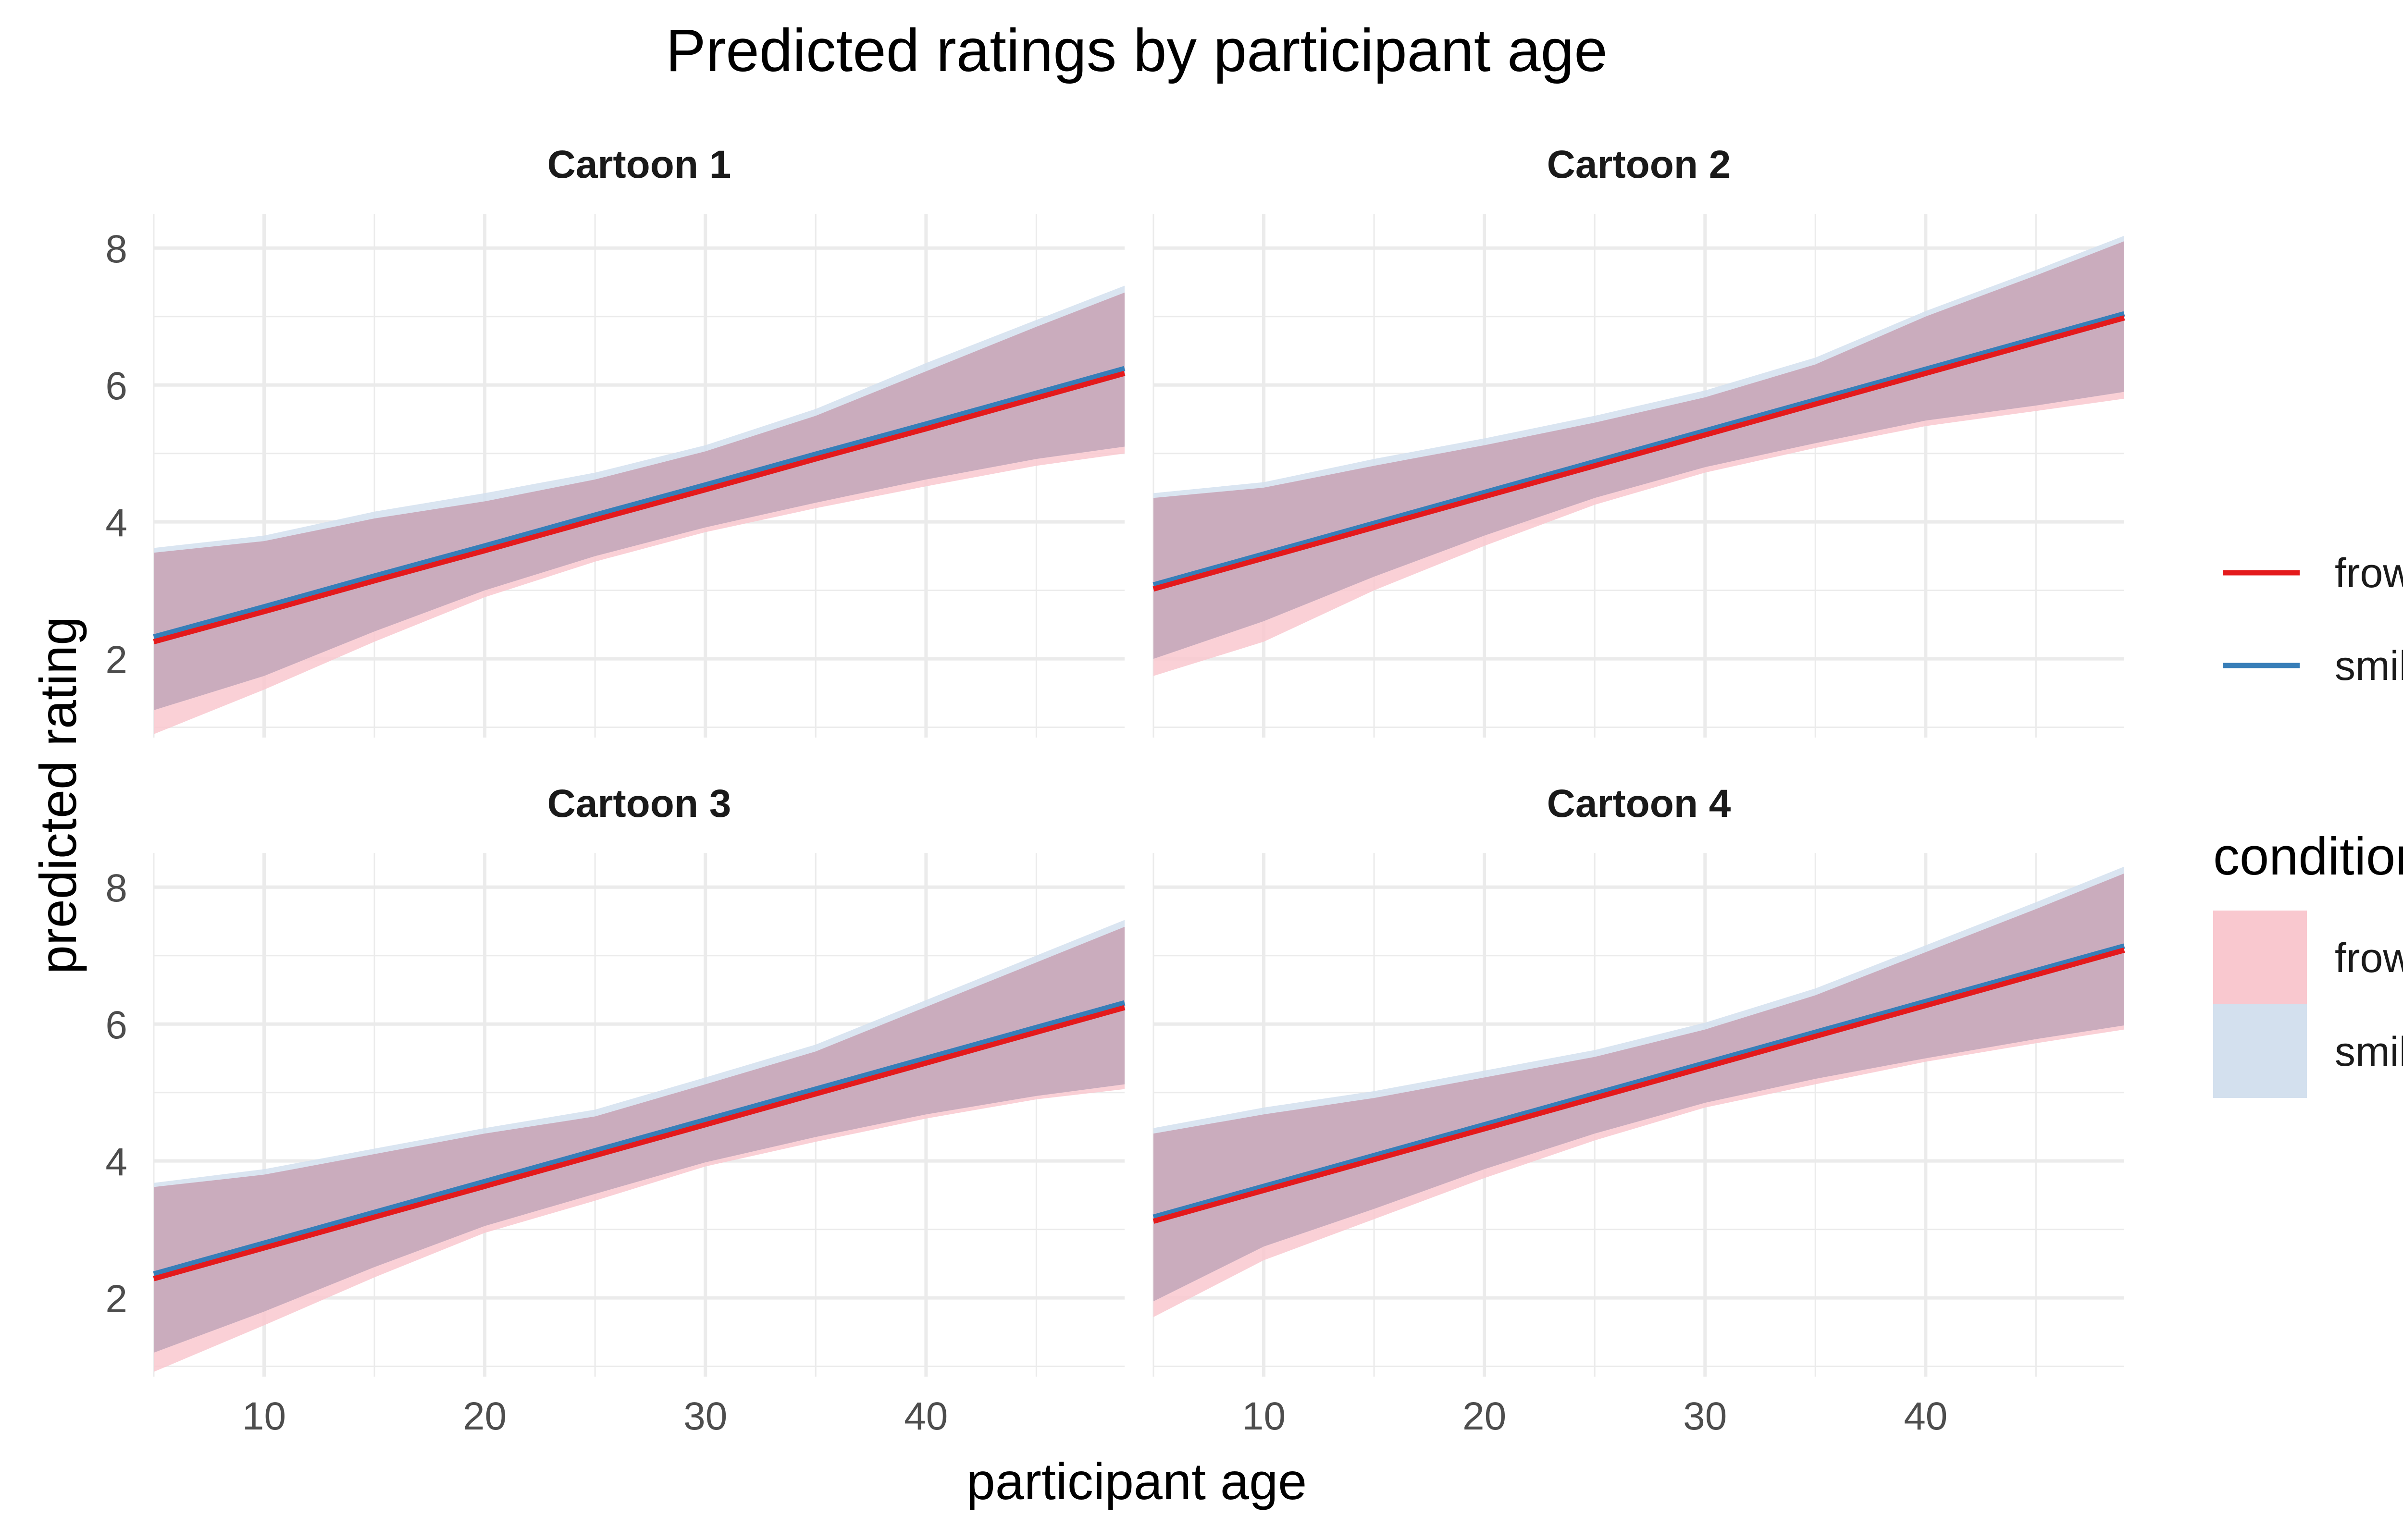 The width and height of the screenshot is (2403, 1540). What do you see at coordinates (2308, 824) in the screenshot?
I see `legend: frown smile condition frown smile` at bounding box center [2308, 824].